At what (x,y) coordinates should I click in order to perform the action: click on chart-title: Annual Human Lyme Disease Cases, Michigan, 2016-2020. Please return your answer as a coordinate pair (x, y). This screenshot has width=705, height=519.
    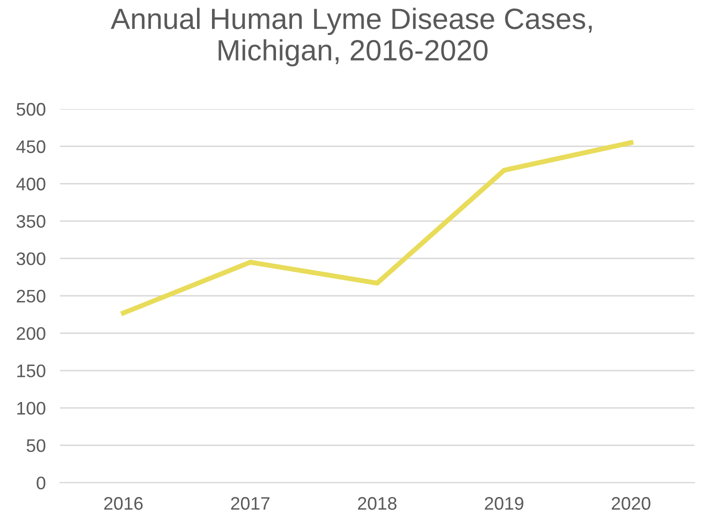
    Looking at the image, I should click on (351, 37).